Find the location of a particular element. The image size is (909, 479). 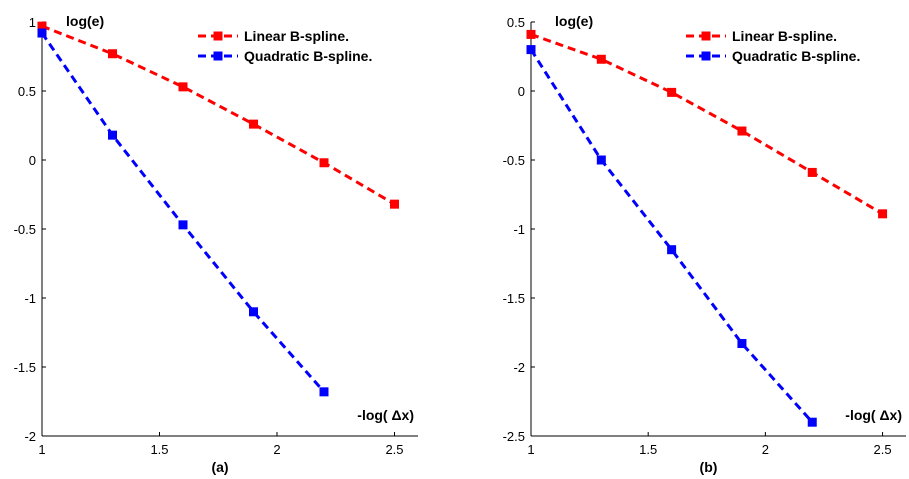

panel-label: (a) is located at coordinates (219, 467).